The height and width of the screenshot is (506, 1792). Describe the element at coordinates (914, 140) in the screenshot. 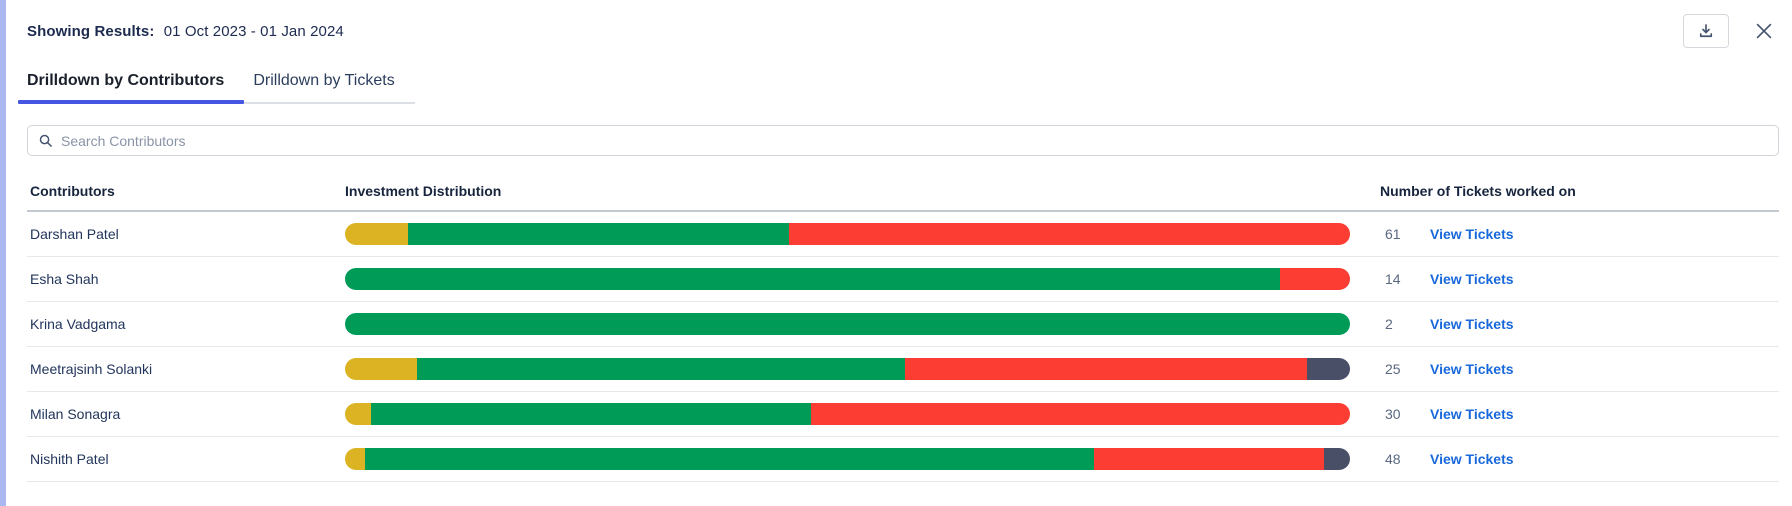

I see `search-contributors-input` at that location.